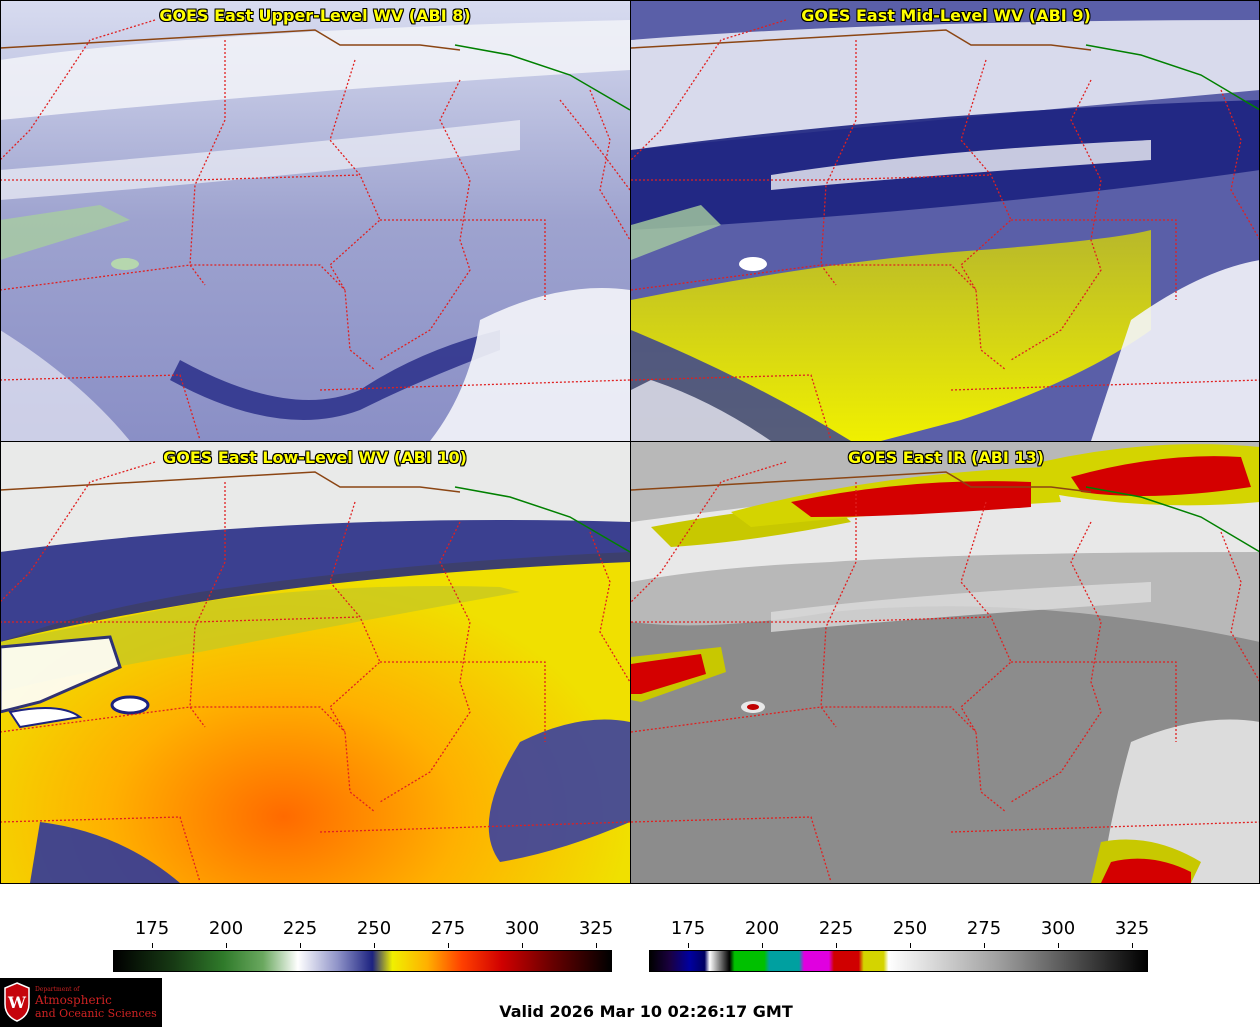 This screenshot has width=1260, height=1027. I want to click on ir-colorbar-ticks: 175 200 225 250 275 300 325, so click(899, 933).